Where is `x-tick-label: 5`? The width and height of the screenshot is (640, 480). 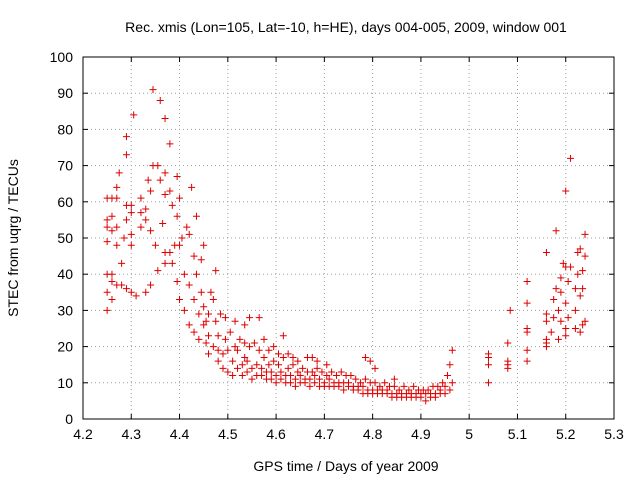
x-tick-label: 5 is located at coordinates (469, 434).